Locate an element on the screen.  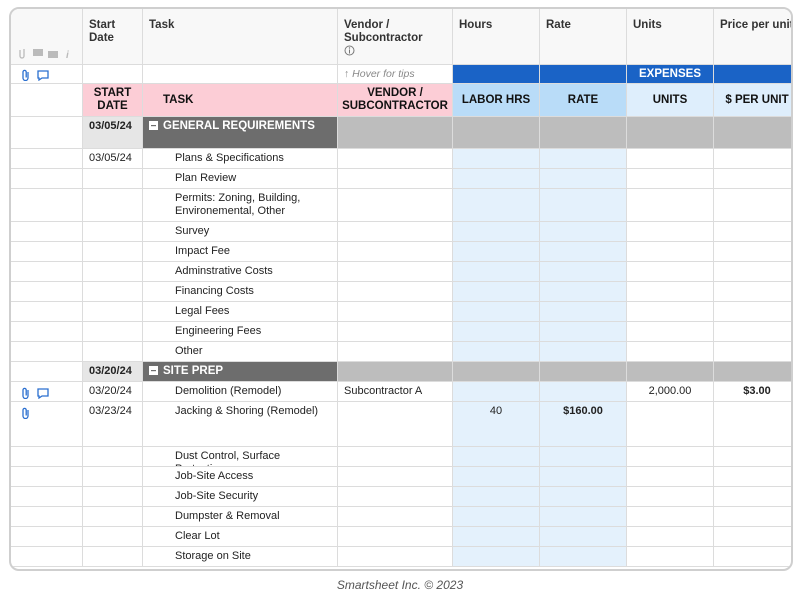
section-task: SITE PREP is located at coordinates (240, 372).